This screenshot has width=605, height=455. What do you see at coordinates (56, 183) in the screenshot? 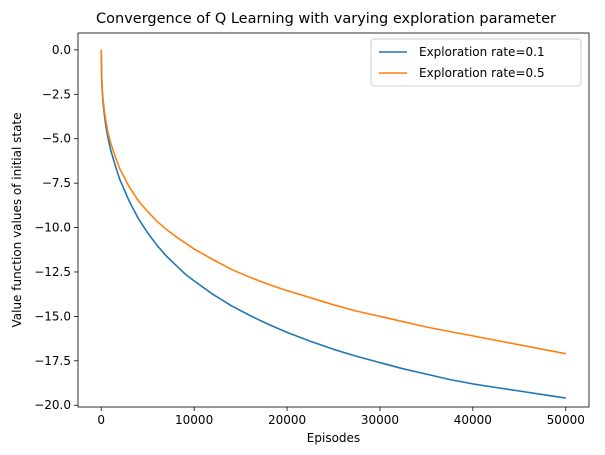
I see `y-tick-label: −7.5` at bounding box center [56, 183].